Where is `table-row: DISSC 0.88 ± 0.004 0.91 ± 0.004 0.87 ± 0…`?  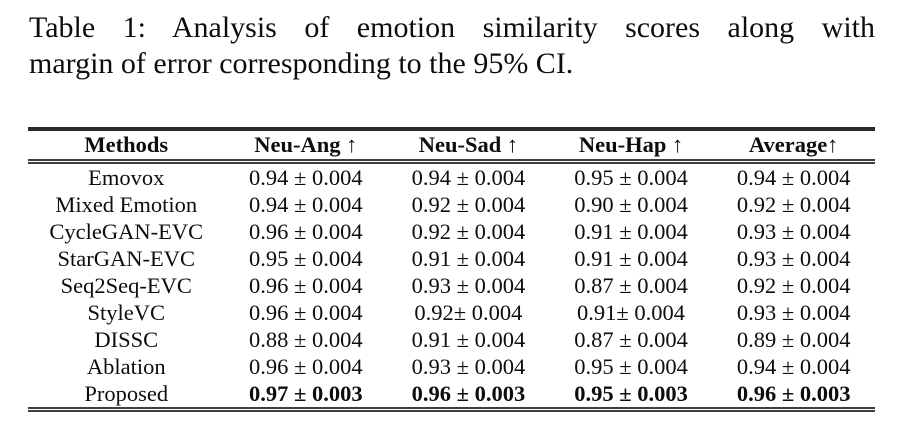
table-row: DISSC 0.88 ± 0.004 0.91 ± 0.004 0.87 ± 0… is located at coordinates (451, 339).